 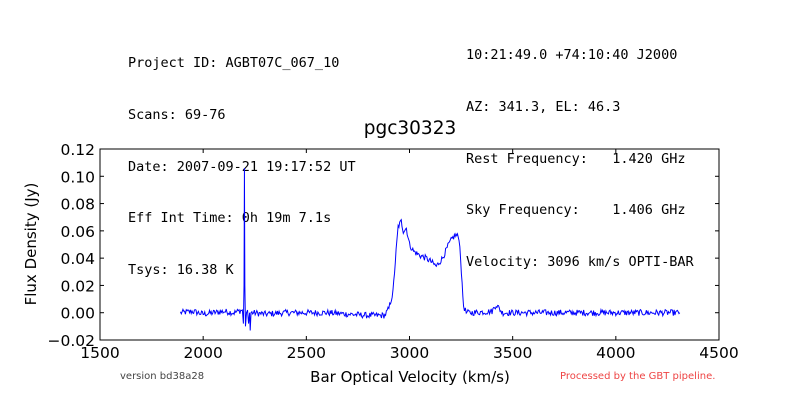 I want to click on y-tick-label: −0.02, so click(x=72, y=341).